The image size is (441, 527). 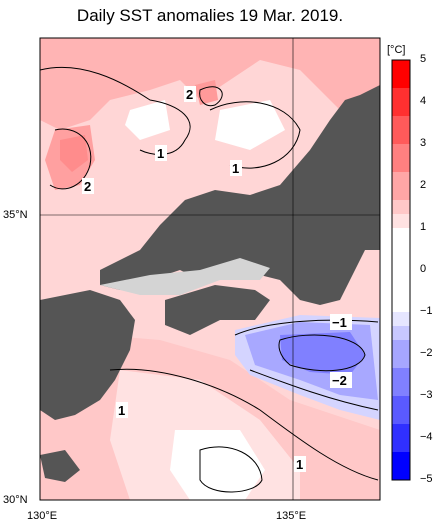 I want to click on neutral-patch-south, so click(x=217, y=465).